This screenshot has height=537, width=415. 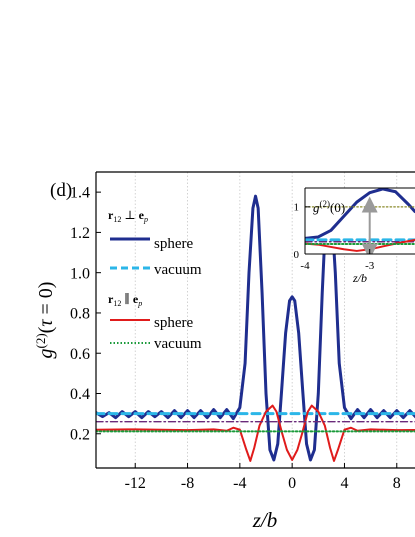 I want to click on y-axis-title: g(2)(τ = 0), so click(x=45, y=320).